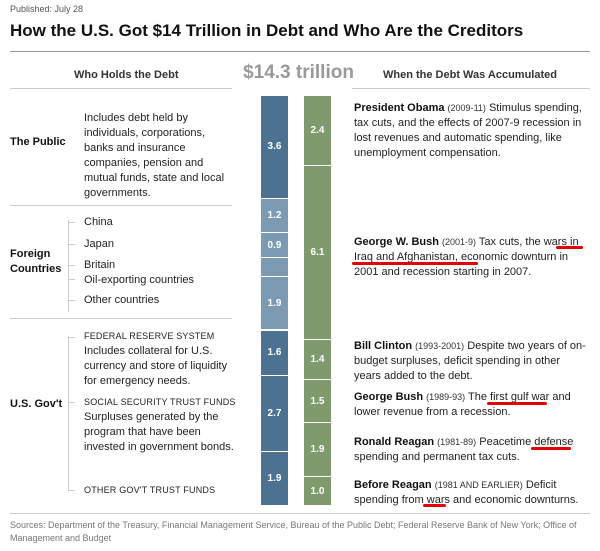 The width and height of the screenshot is (600, 551). What do you see at coordinates (71, 279) in the screenshot?
I see `tick-oil` at bounding box center [71, 279].